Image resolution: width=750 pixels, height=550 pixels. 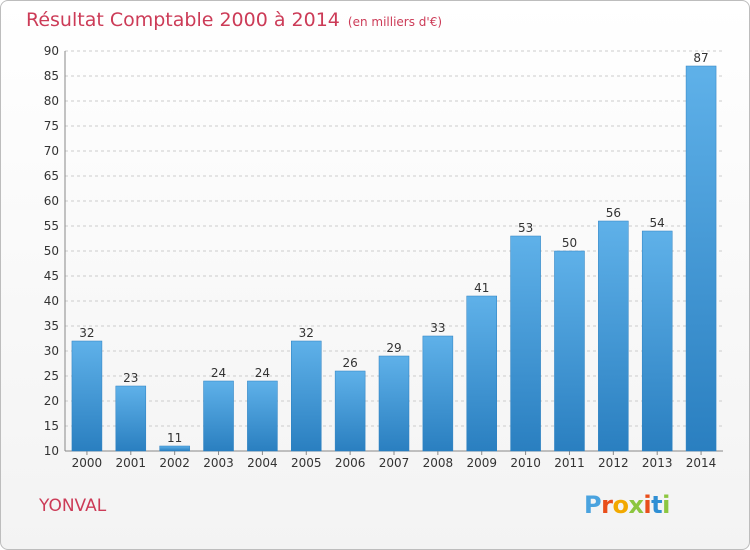 What do you see at coordinates (657, 463) in the screenshot?
I see `x-tick-label: 2013` at bounding box center [657, 463].